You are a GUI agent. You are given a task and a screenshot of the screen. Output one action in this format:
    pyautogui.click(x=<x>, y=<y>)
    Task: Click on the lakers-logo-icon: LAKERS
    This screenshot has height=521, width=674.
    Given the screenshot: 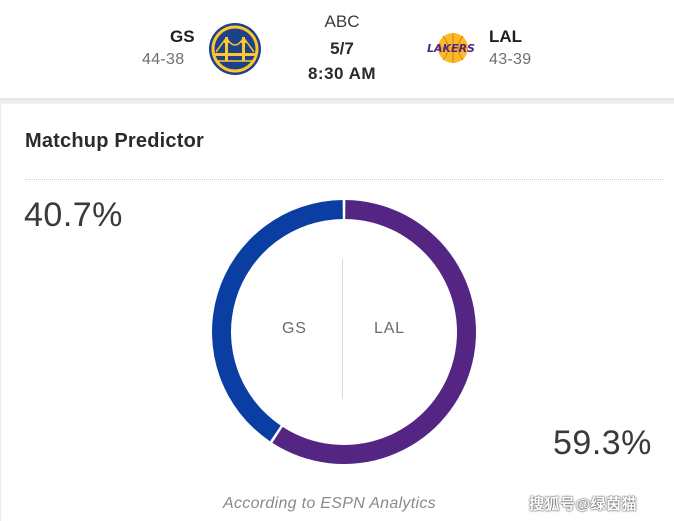 What is the action you would take?
    pyautogui.click(x=451, y=48)
    